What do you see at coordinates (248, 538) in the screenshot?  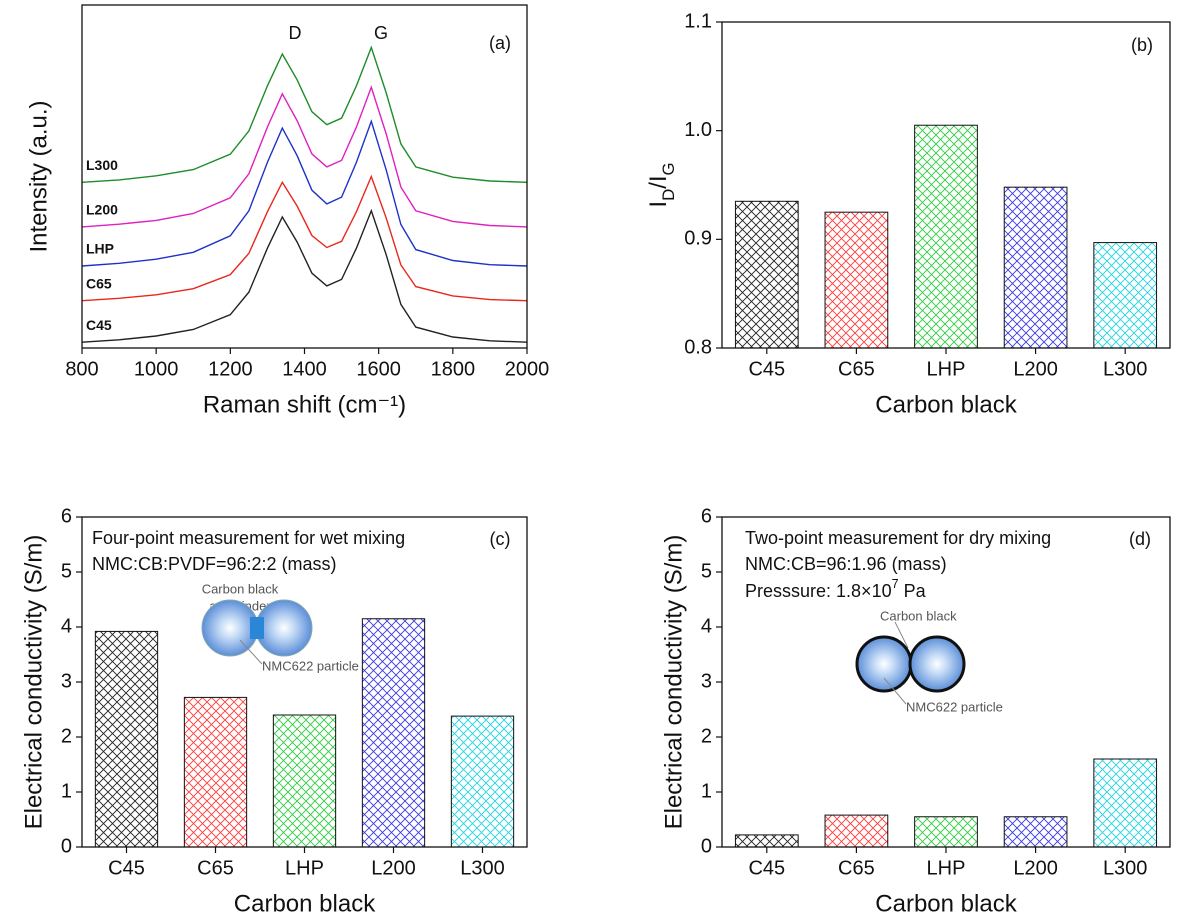 I see `annotation: Four-point measurement for wet mixing` at bounding box center [248, 538].